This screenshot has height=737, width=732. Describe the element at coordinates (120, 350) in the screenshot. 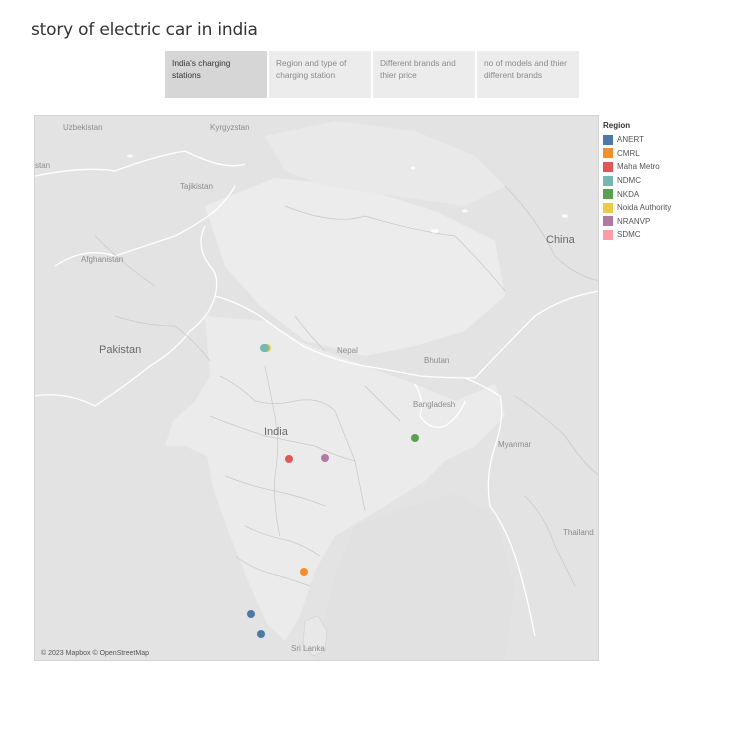

I see `label-pakistan: Pakistan` at that location.